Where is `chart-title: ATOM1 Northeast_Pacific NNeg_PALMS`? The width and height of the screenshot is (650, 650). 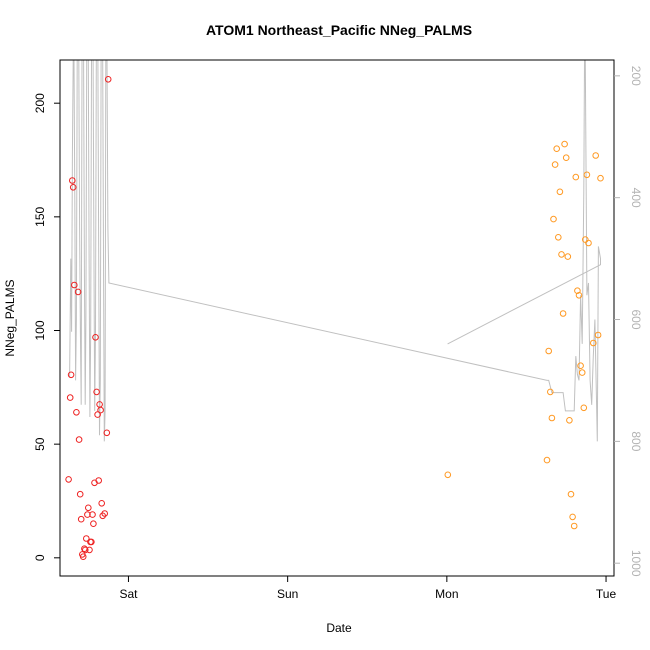
chart-title: ATOM1 Northeast_Pacific NNeg_PALMS is located at coordinates (339, 30).